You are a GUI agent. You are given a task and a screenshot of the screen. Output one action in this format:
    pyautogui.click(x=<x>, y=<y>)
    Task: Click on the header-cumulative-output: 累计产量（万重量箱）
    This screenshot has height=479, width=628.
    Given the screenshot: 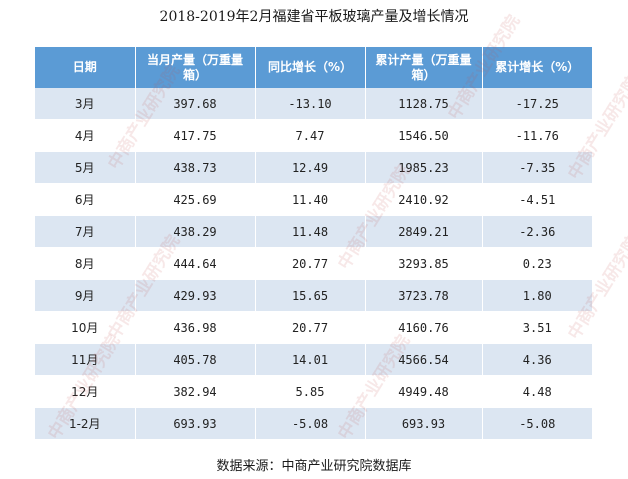 What is the action you would take?
    pyautogui.click(x=424, y=67)
    